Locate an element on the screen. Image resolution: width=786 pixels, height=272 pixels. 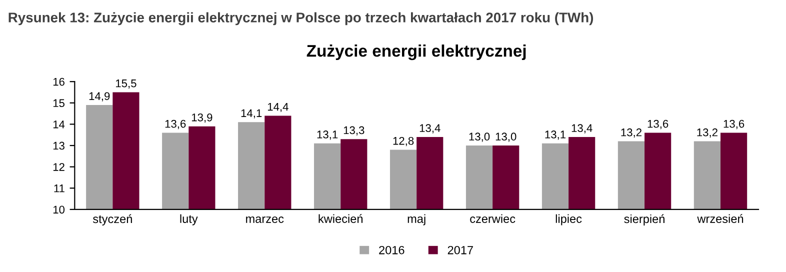
data-label: 15,5 is located at coordinates (126, 84).